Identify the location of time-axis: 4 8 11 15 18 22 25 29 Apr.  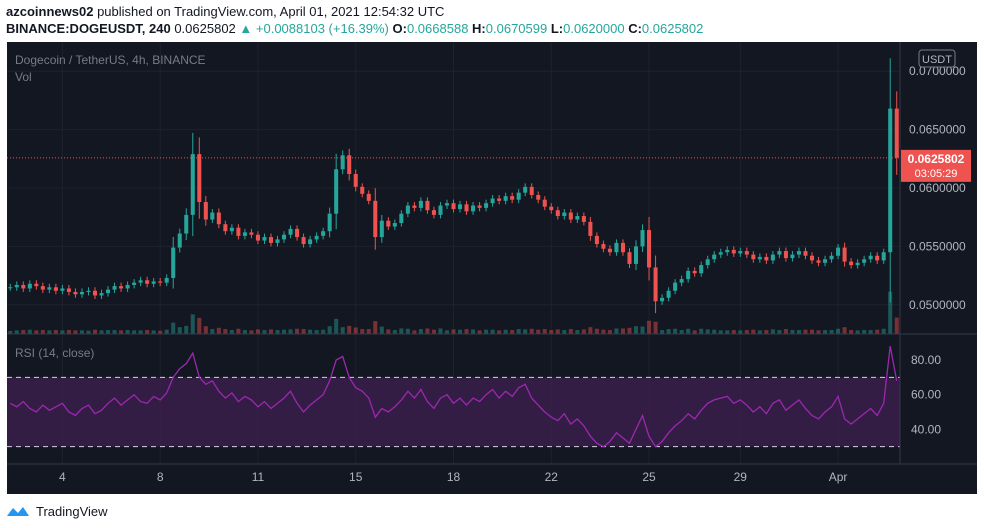
(453, 477).